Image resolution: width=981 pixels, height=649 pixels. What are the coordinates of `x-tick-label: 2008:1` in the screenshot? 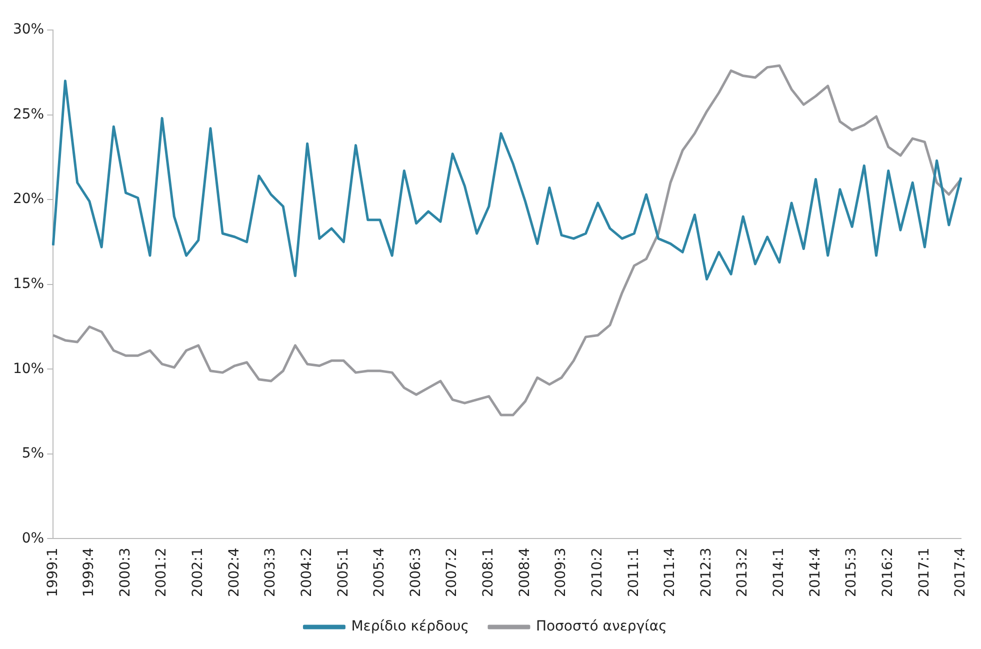 It's located at (488, 573).